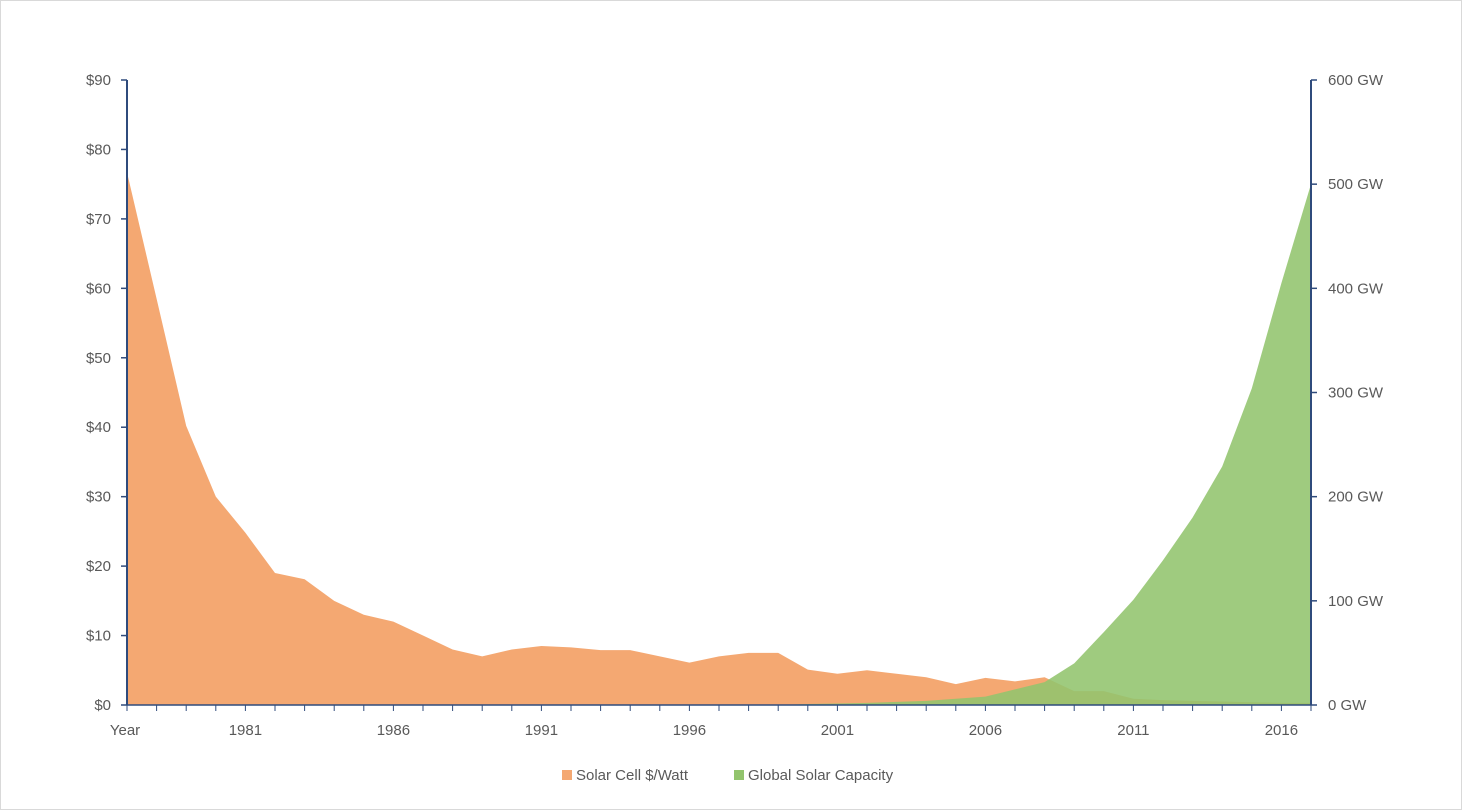 This screenshot has height=810, width=1462. Describe the element at coordinates (1356, 184) in the screenshot. I see `right-tick-label: 500 GW` at that location.